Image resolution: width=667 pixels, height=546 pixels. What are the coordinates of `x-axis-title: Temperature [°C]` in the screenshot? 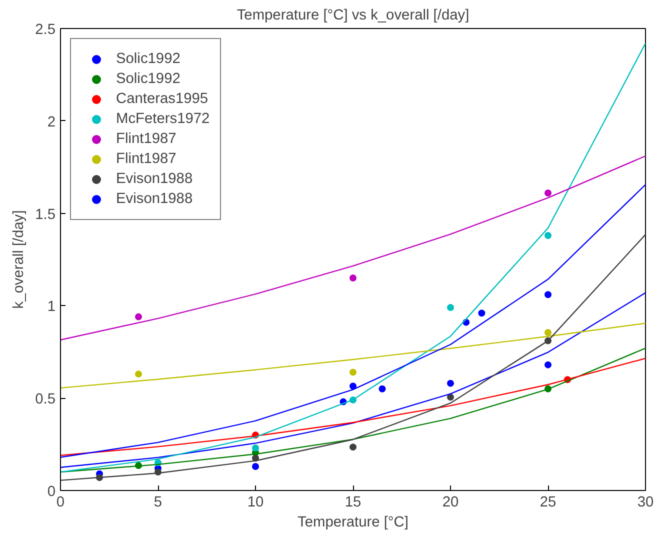 It's located at (353, 522).